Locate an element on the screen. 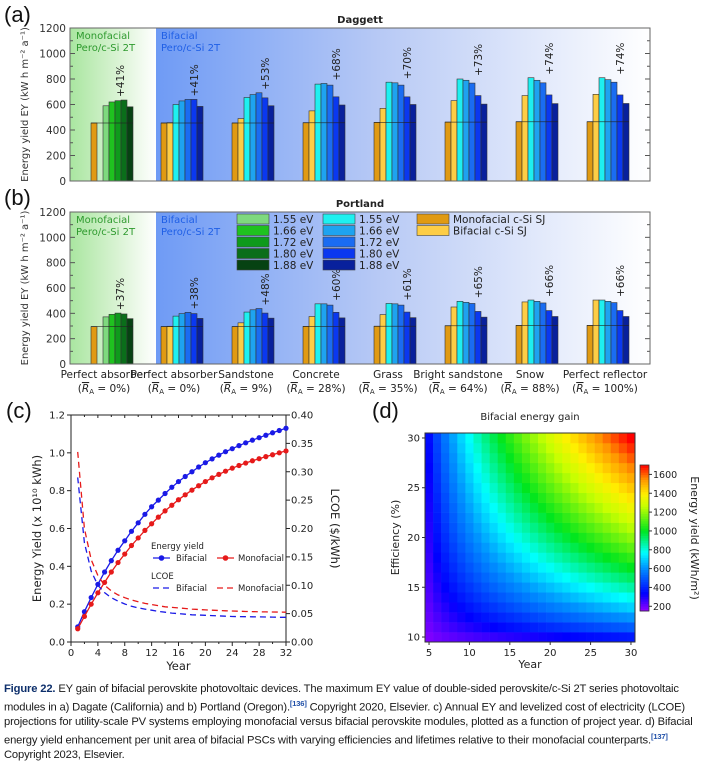 The image size is (704, 762). panel-label-a: (a) is located at coordinates (17, 14).